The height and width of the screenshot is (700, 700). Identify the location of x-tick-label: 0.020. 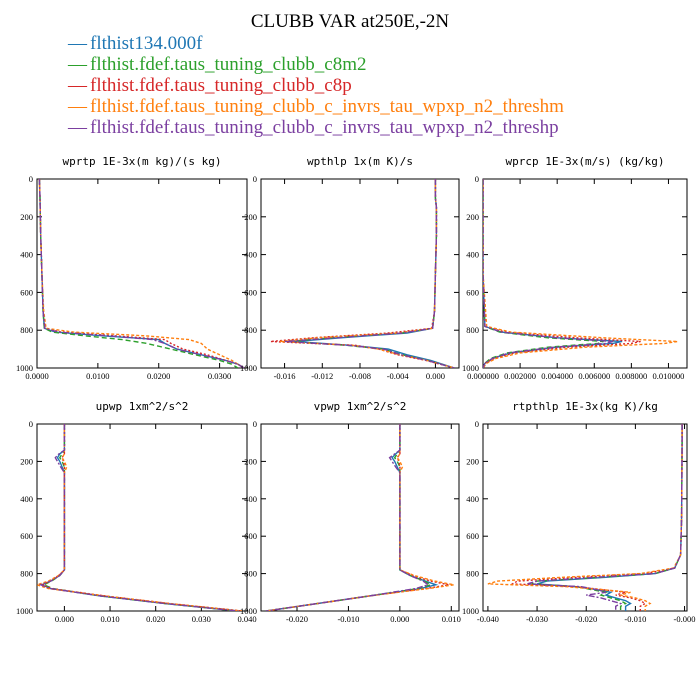
(155, 619).